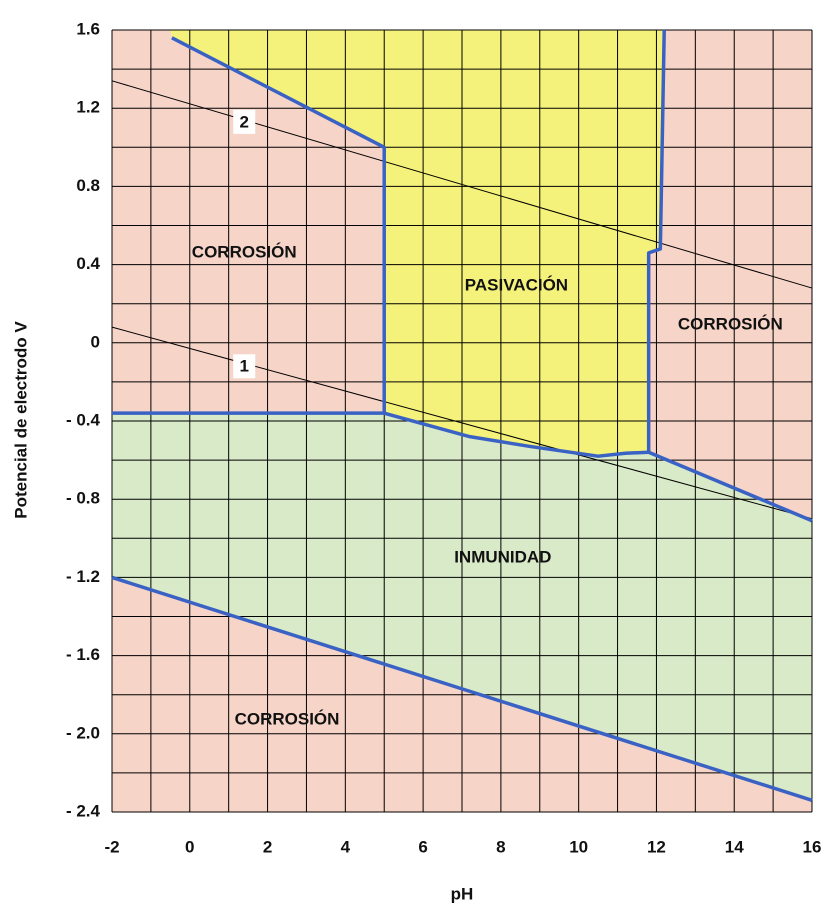 The image size is (832, 909). I want to click on y-tick-label: - 0.8, so click(83, 498).